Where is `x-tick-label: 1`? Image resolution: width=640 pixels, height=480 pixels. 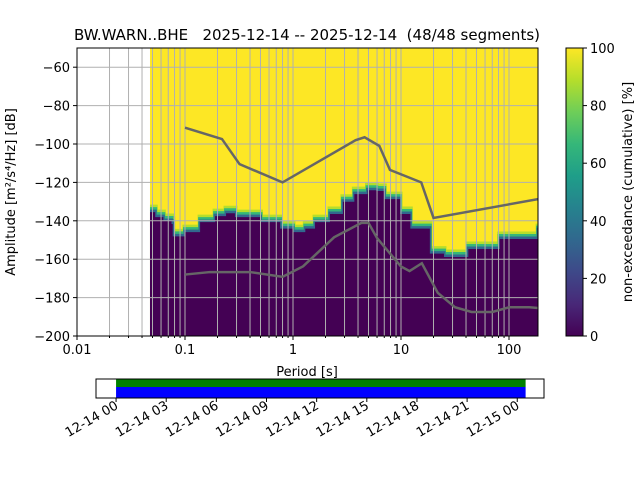 x-tick-label: 1 is located at coordinates (293, 350).